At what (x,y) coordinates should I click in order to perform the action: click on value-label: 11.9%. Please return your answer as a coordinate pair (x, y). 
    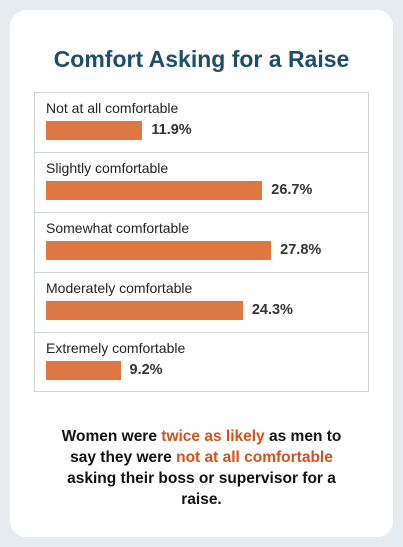
    Looking at the image, I should click on (171, 130).